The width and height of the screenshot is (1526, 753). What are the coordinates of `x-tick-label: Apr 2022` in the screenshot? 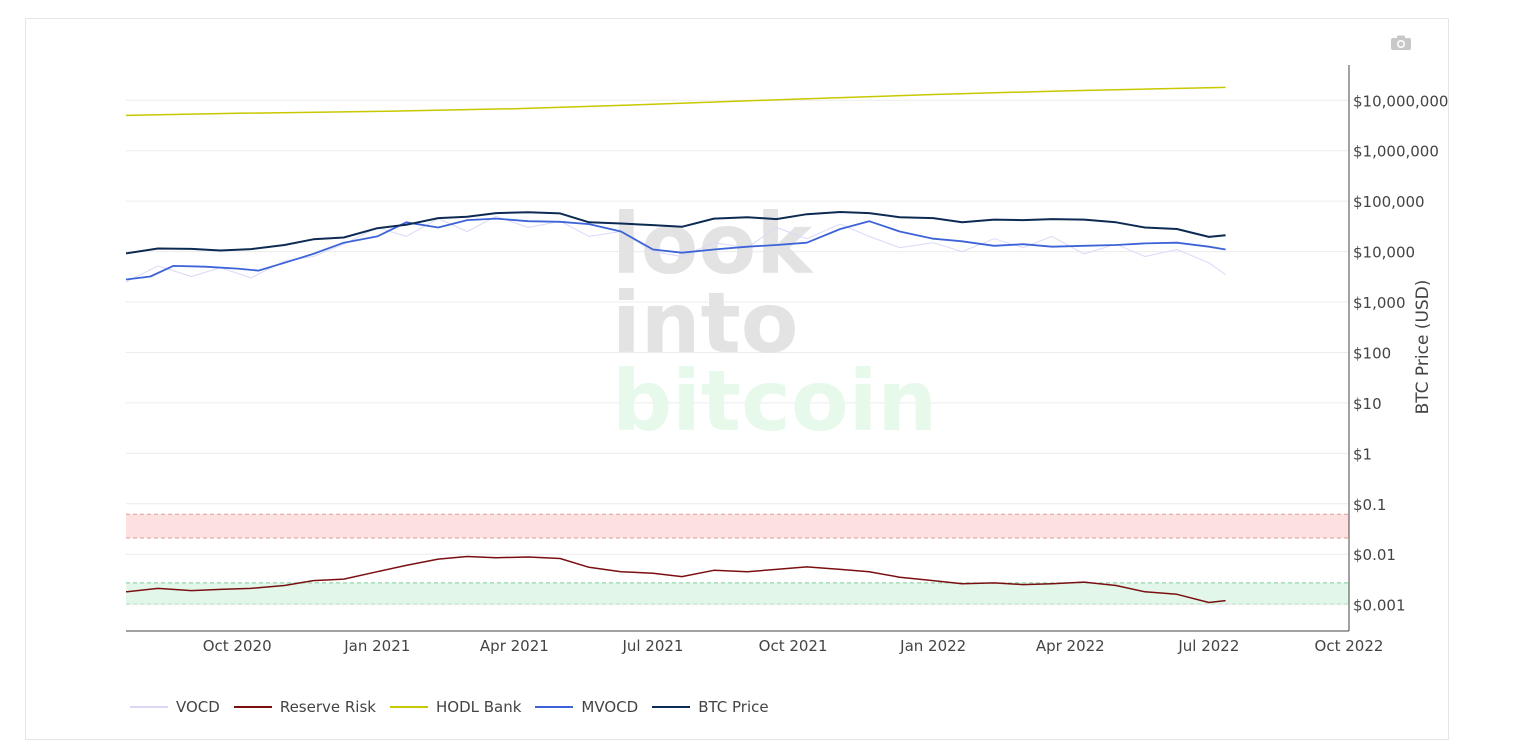 It's located at (1070, 646).